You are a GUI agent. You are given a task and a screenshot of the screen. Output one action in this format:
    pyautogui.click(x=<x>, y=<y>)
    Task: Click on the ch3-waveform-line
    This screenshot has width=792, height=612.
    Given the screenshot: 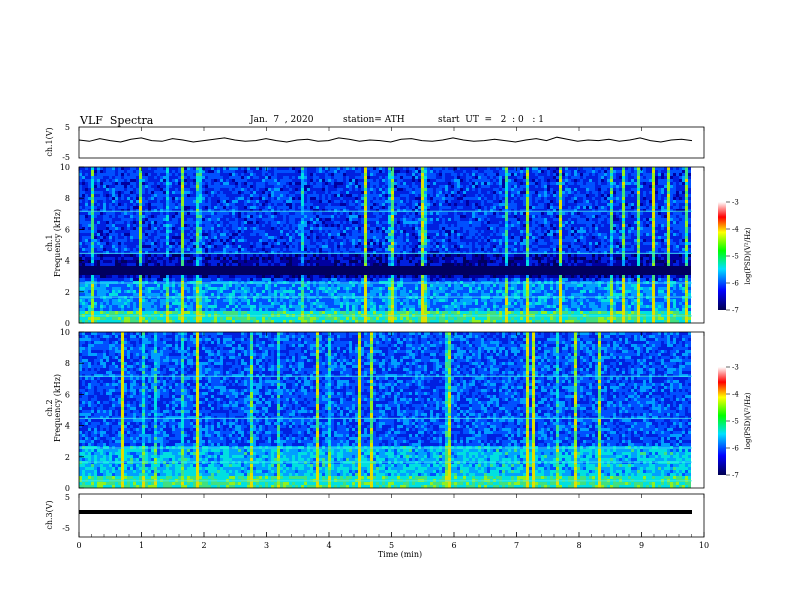 What is the action you would take?
    pyautogui.click(x=385, y=512)
    